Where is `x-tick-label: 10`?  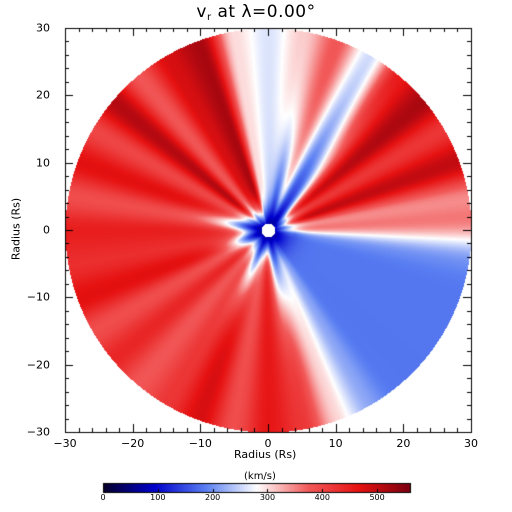
x-tick-label: 10 is located at coordinates (335, 443).